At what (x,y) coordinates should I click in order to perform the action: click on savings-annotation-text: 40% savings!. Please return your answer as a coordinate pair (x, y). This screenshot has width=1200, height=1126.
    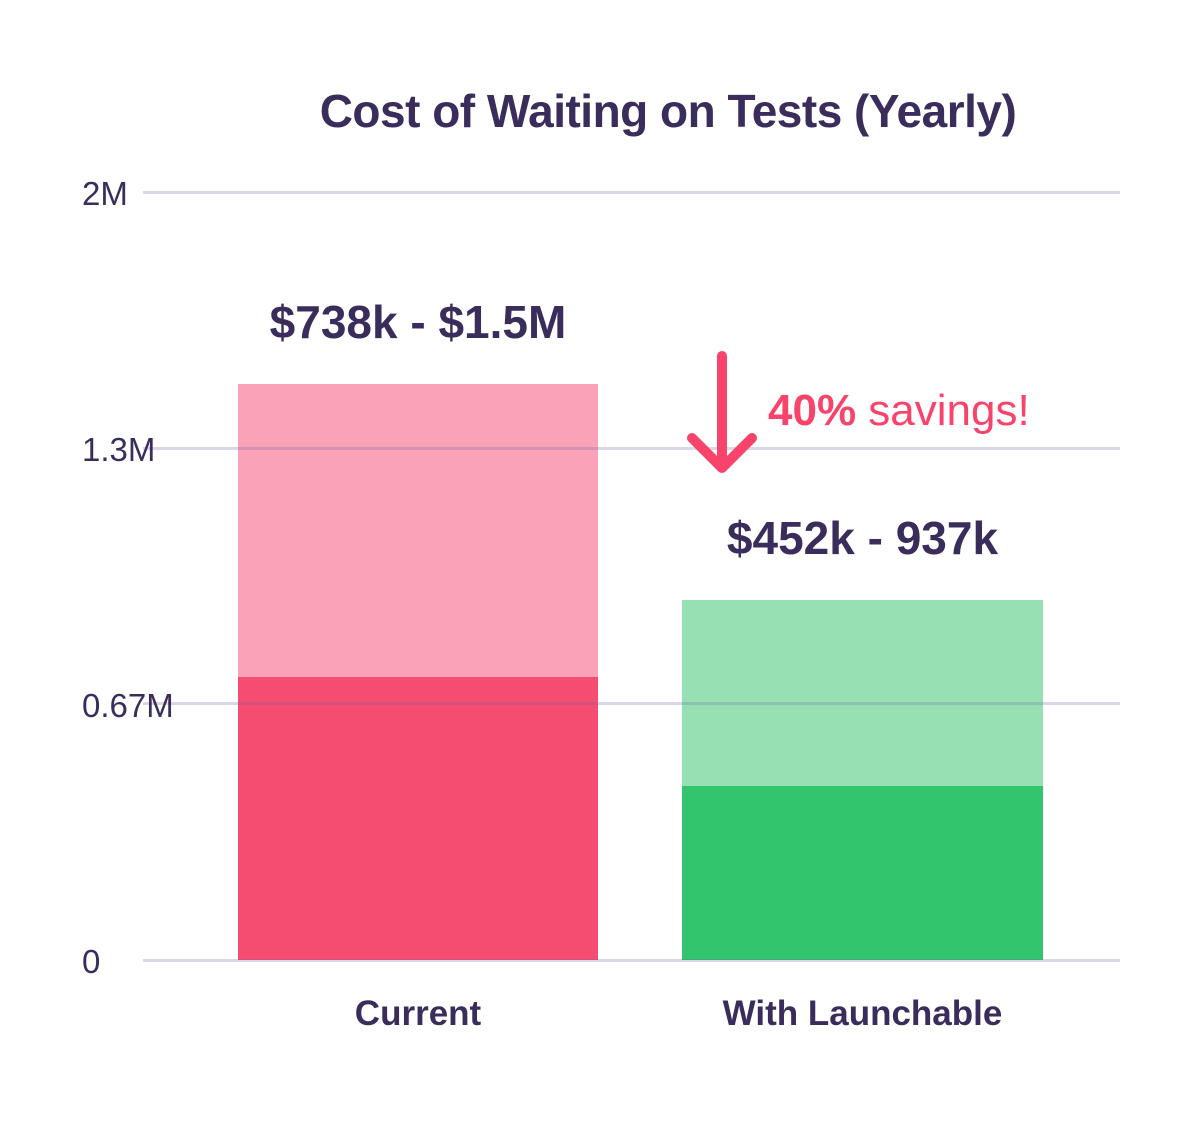
    Looking at the image, I should click on (899, 410).